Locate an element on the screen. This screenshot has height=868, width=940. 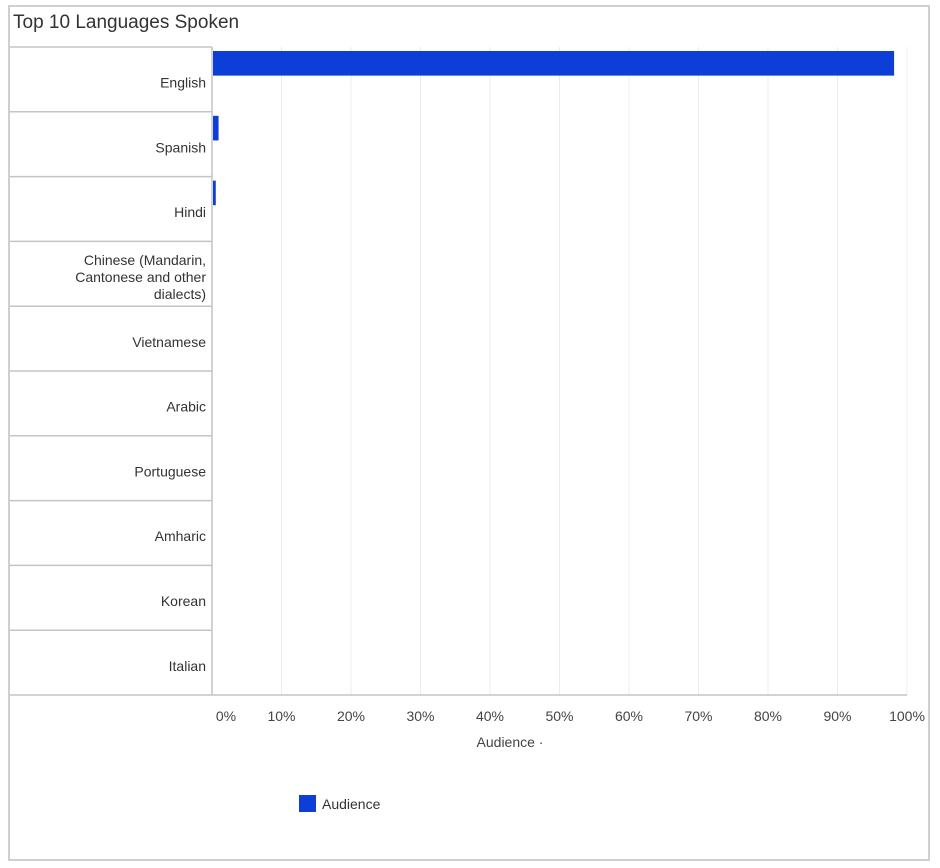
category-label: Portuguese is located at coordinates (170, 471).